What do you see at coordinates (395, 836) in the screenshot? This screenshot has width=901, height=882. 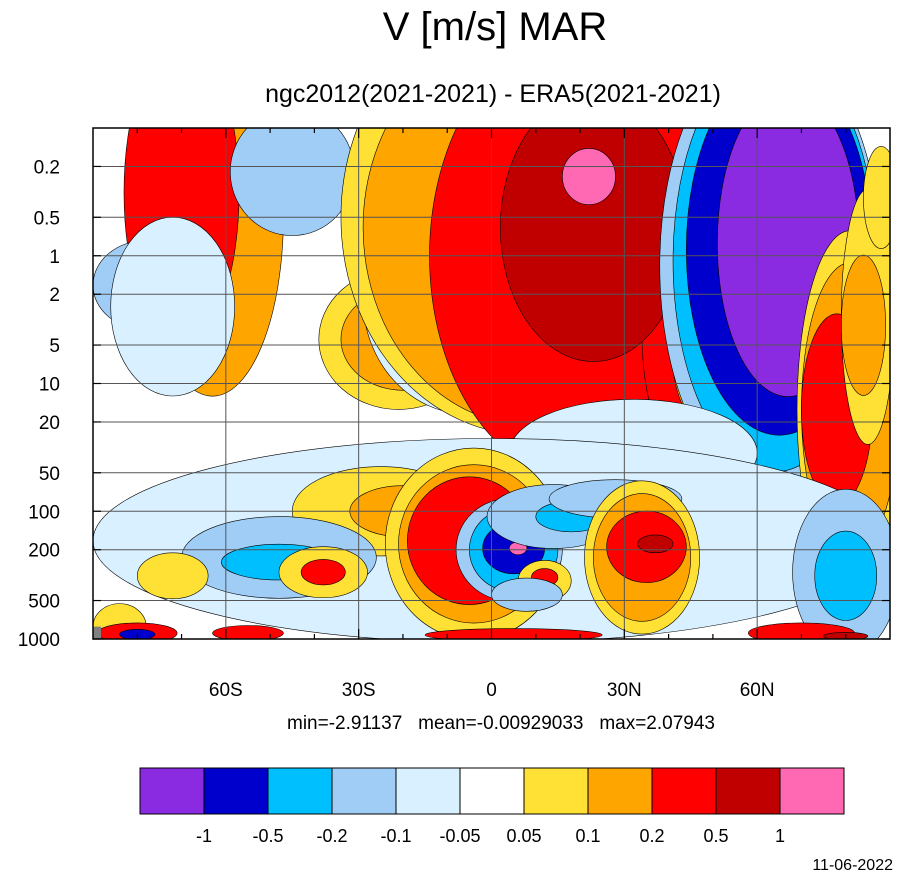 I see `colorbar-label: -0.1` at bounding box center [395, 836].